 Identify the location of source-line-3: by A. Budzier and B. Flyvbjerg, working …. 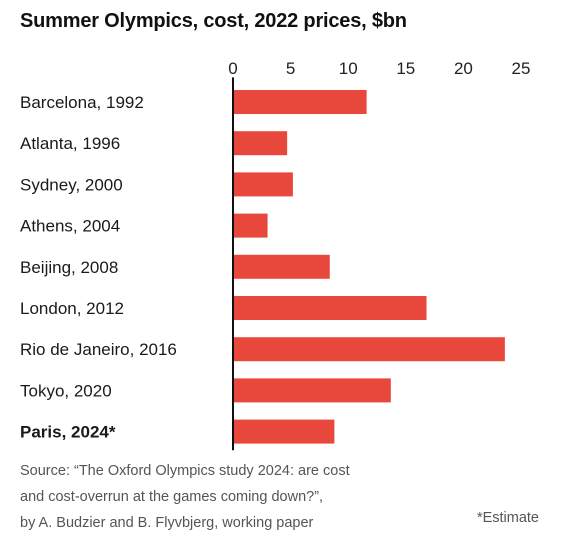
(167, 523).